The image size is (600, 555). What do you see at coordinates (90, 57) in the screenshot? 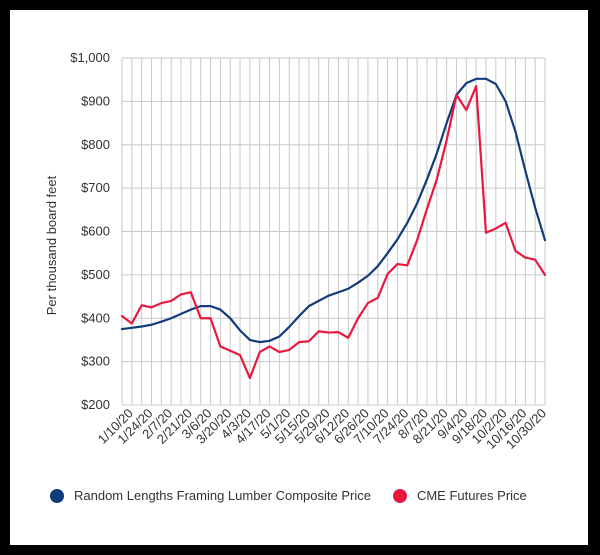
I see `y-tick-label: $1,000` at bounding box center [90, 57].